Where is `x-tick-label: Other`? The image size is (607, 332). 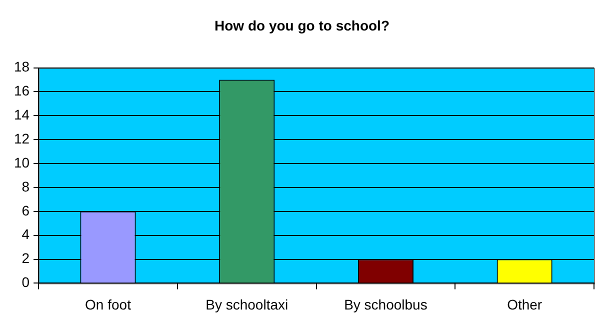 x-tick-label: Other is located at coordinates (524, 304).